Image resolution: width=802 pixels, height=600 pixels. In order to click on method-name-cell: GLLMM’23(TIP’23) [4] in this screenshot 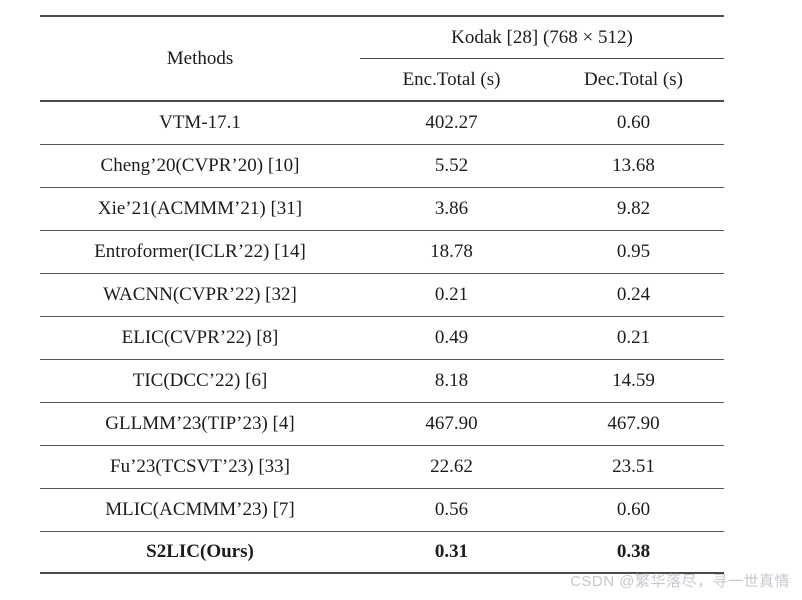, I will do `click(200, 424)`.